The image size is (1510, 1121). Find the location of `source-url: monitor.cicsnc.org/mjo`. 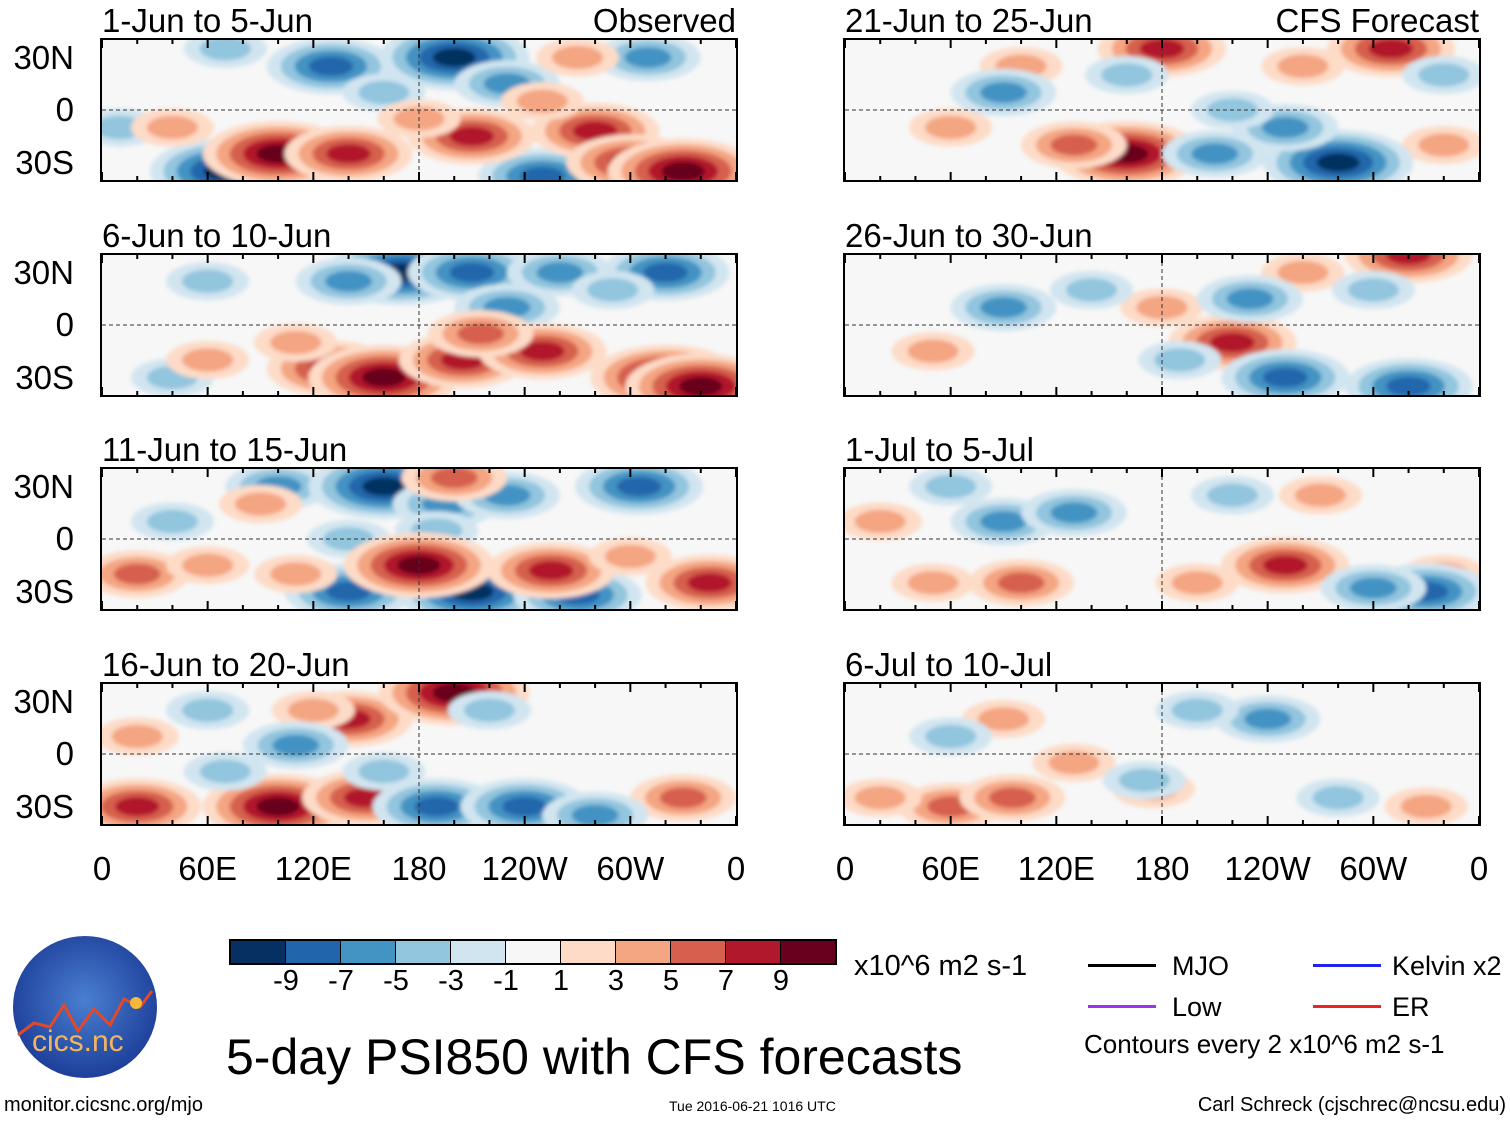

source-url: monitor.cicsnc.org/mjo is located at coordinates (103, 1105).